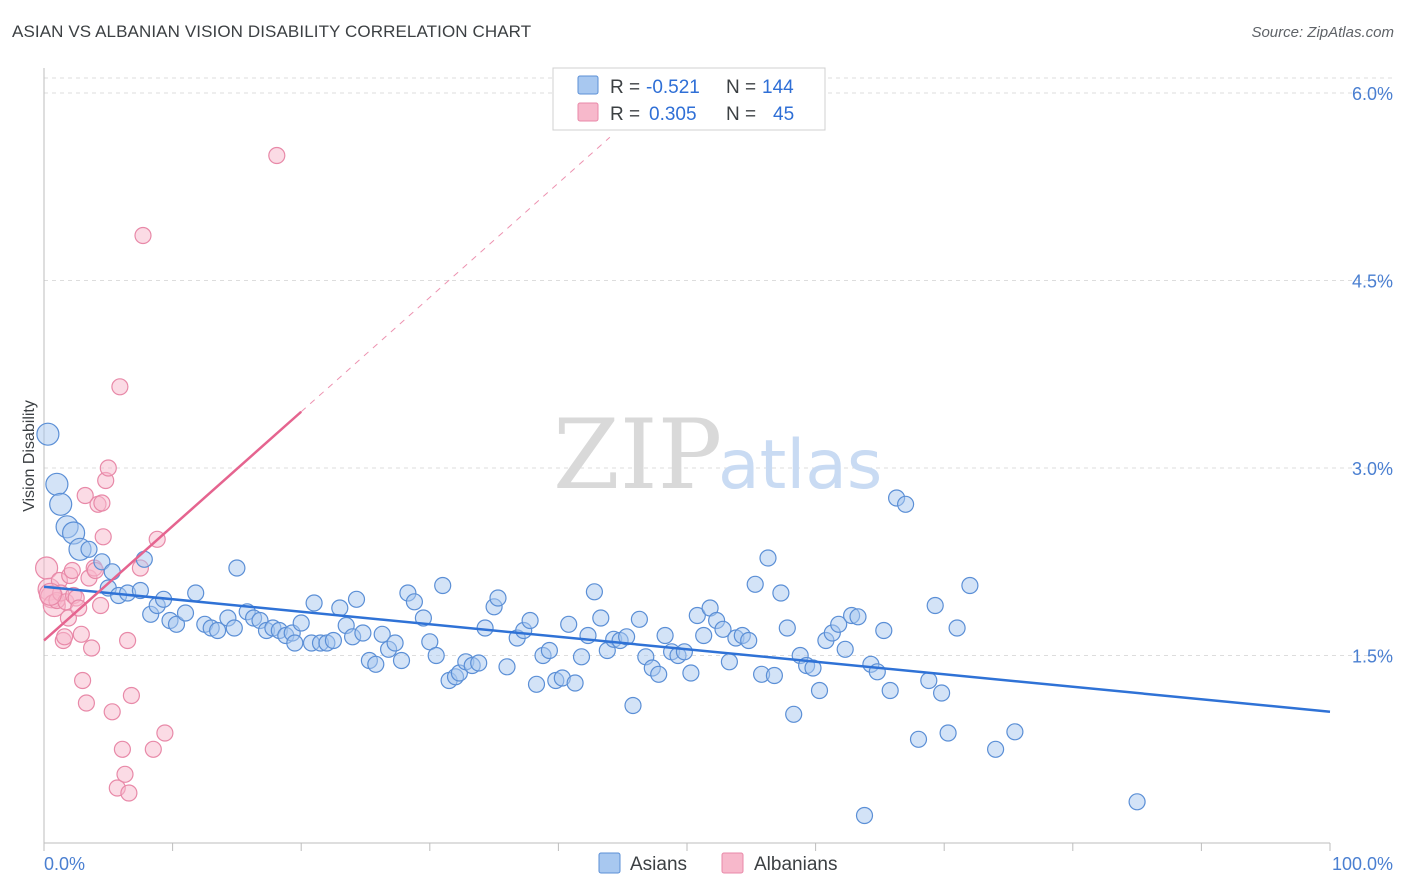  I want to click on legend-swatch-asians, so click(588, 85).